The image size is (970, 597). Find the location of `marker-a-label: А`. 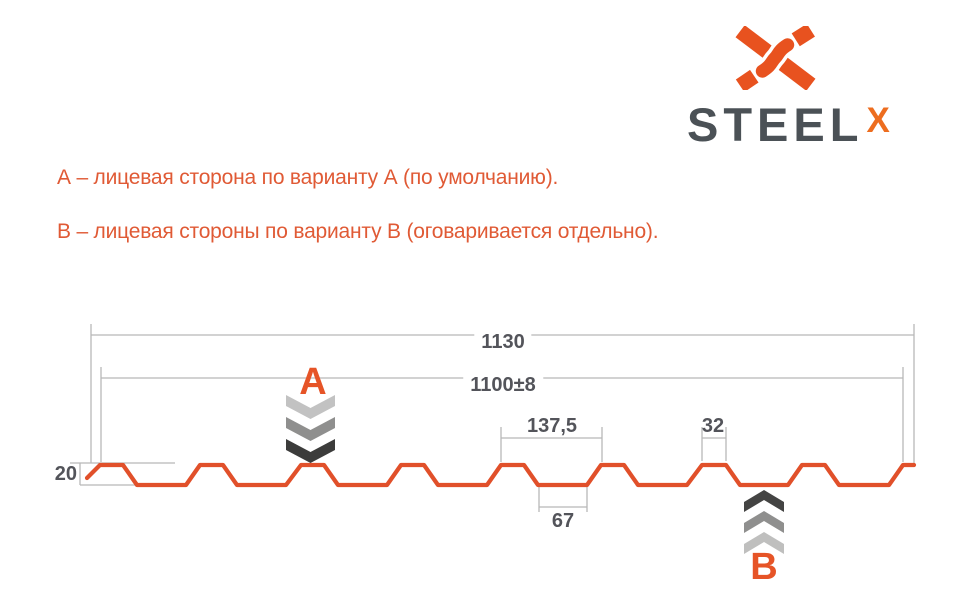

marker-a-label: А is located at coordinates (313, 382).